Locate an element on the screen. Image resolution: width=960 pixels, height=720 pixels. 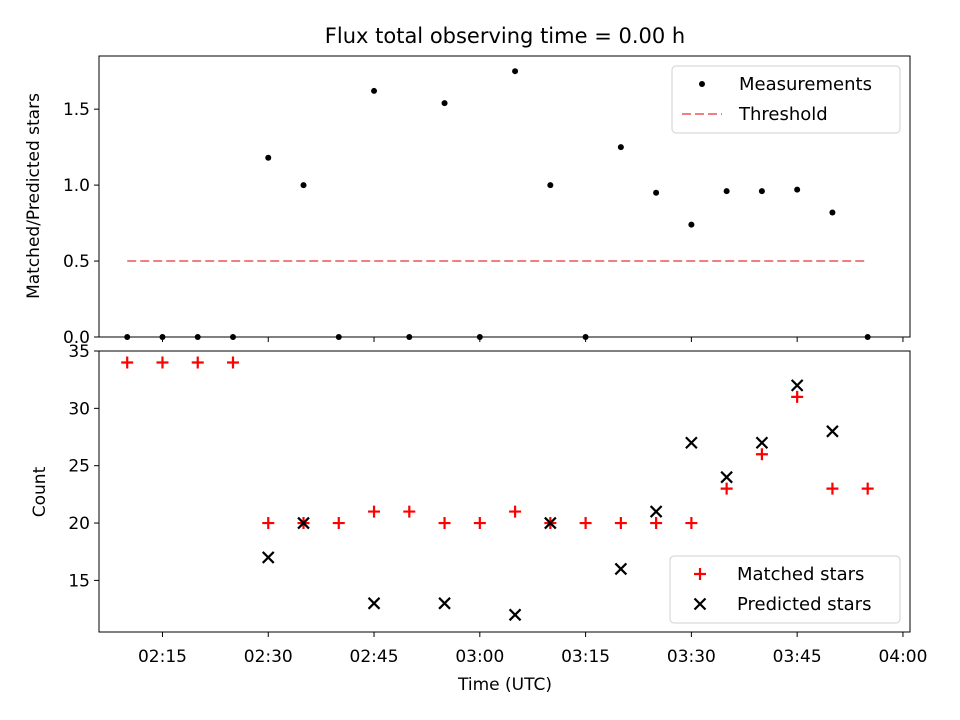
legend-item: Matched stars is located at coordinates (779, 574).